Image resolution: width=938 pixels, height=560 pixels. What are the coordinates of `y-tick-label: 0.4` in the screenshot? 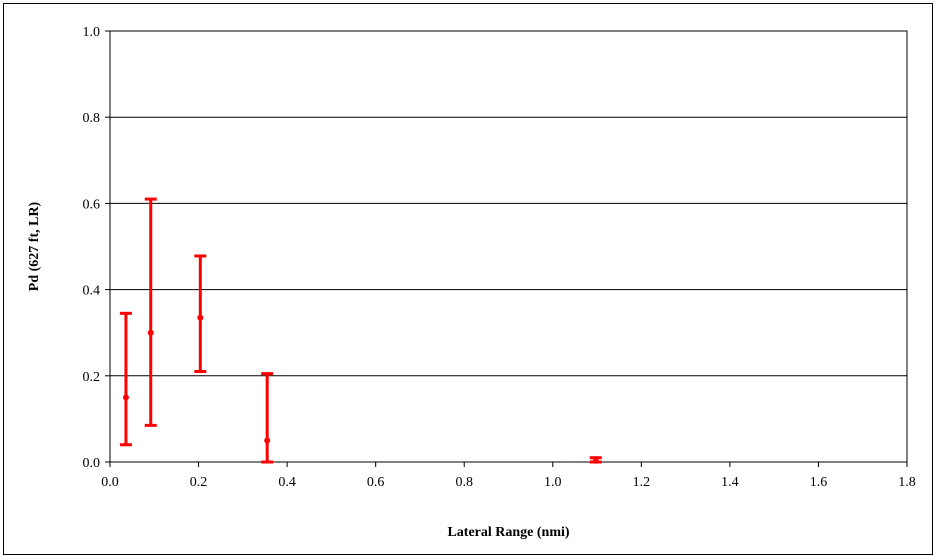 It's located at (92, 291).